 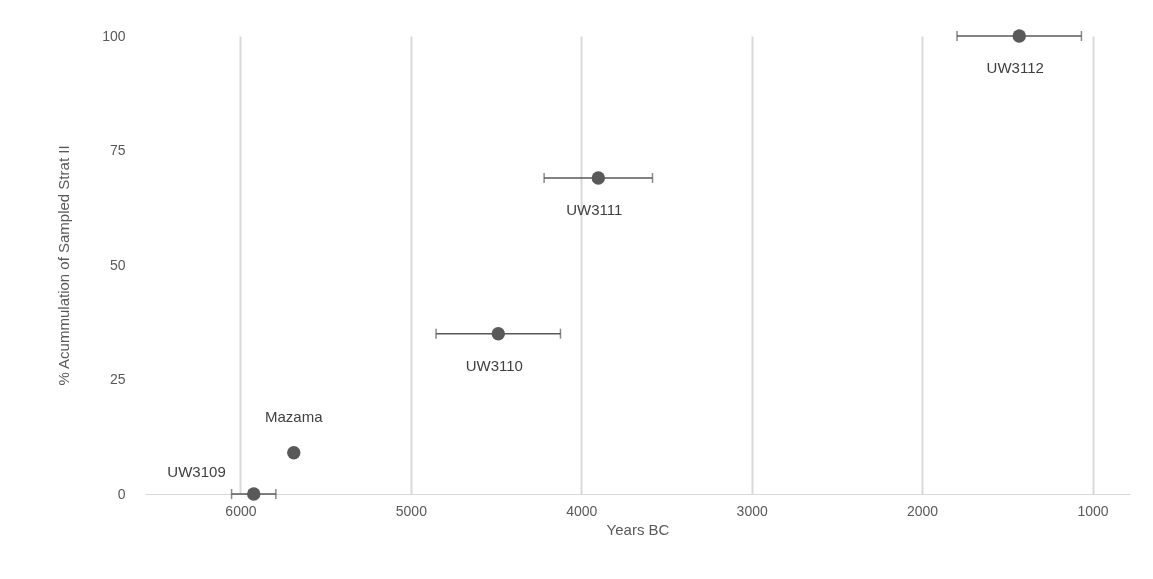 What do you see at coordinates (294, 416) in the screenshot?
I see `annotation: Mazama` at bounding box center [294, 416].